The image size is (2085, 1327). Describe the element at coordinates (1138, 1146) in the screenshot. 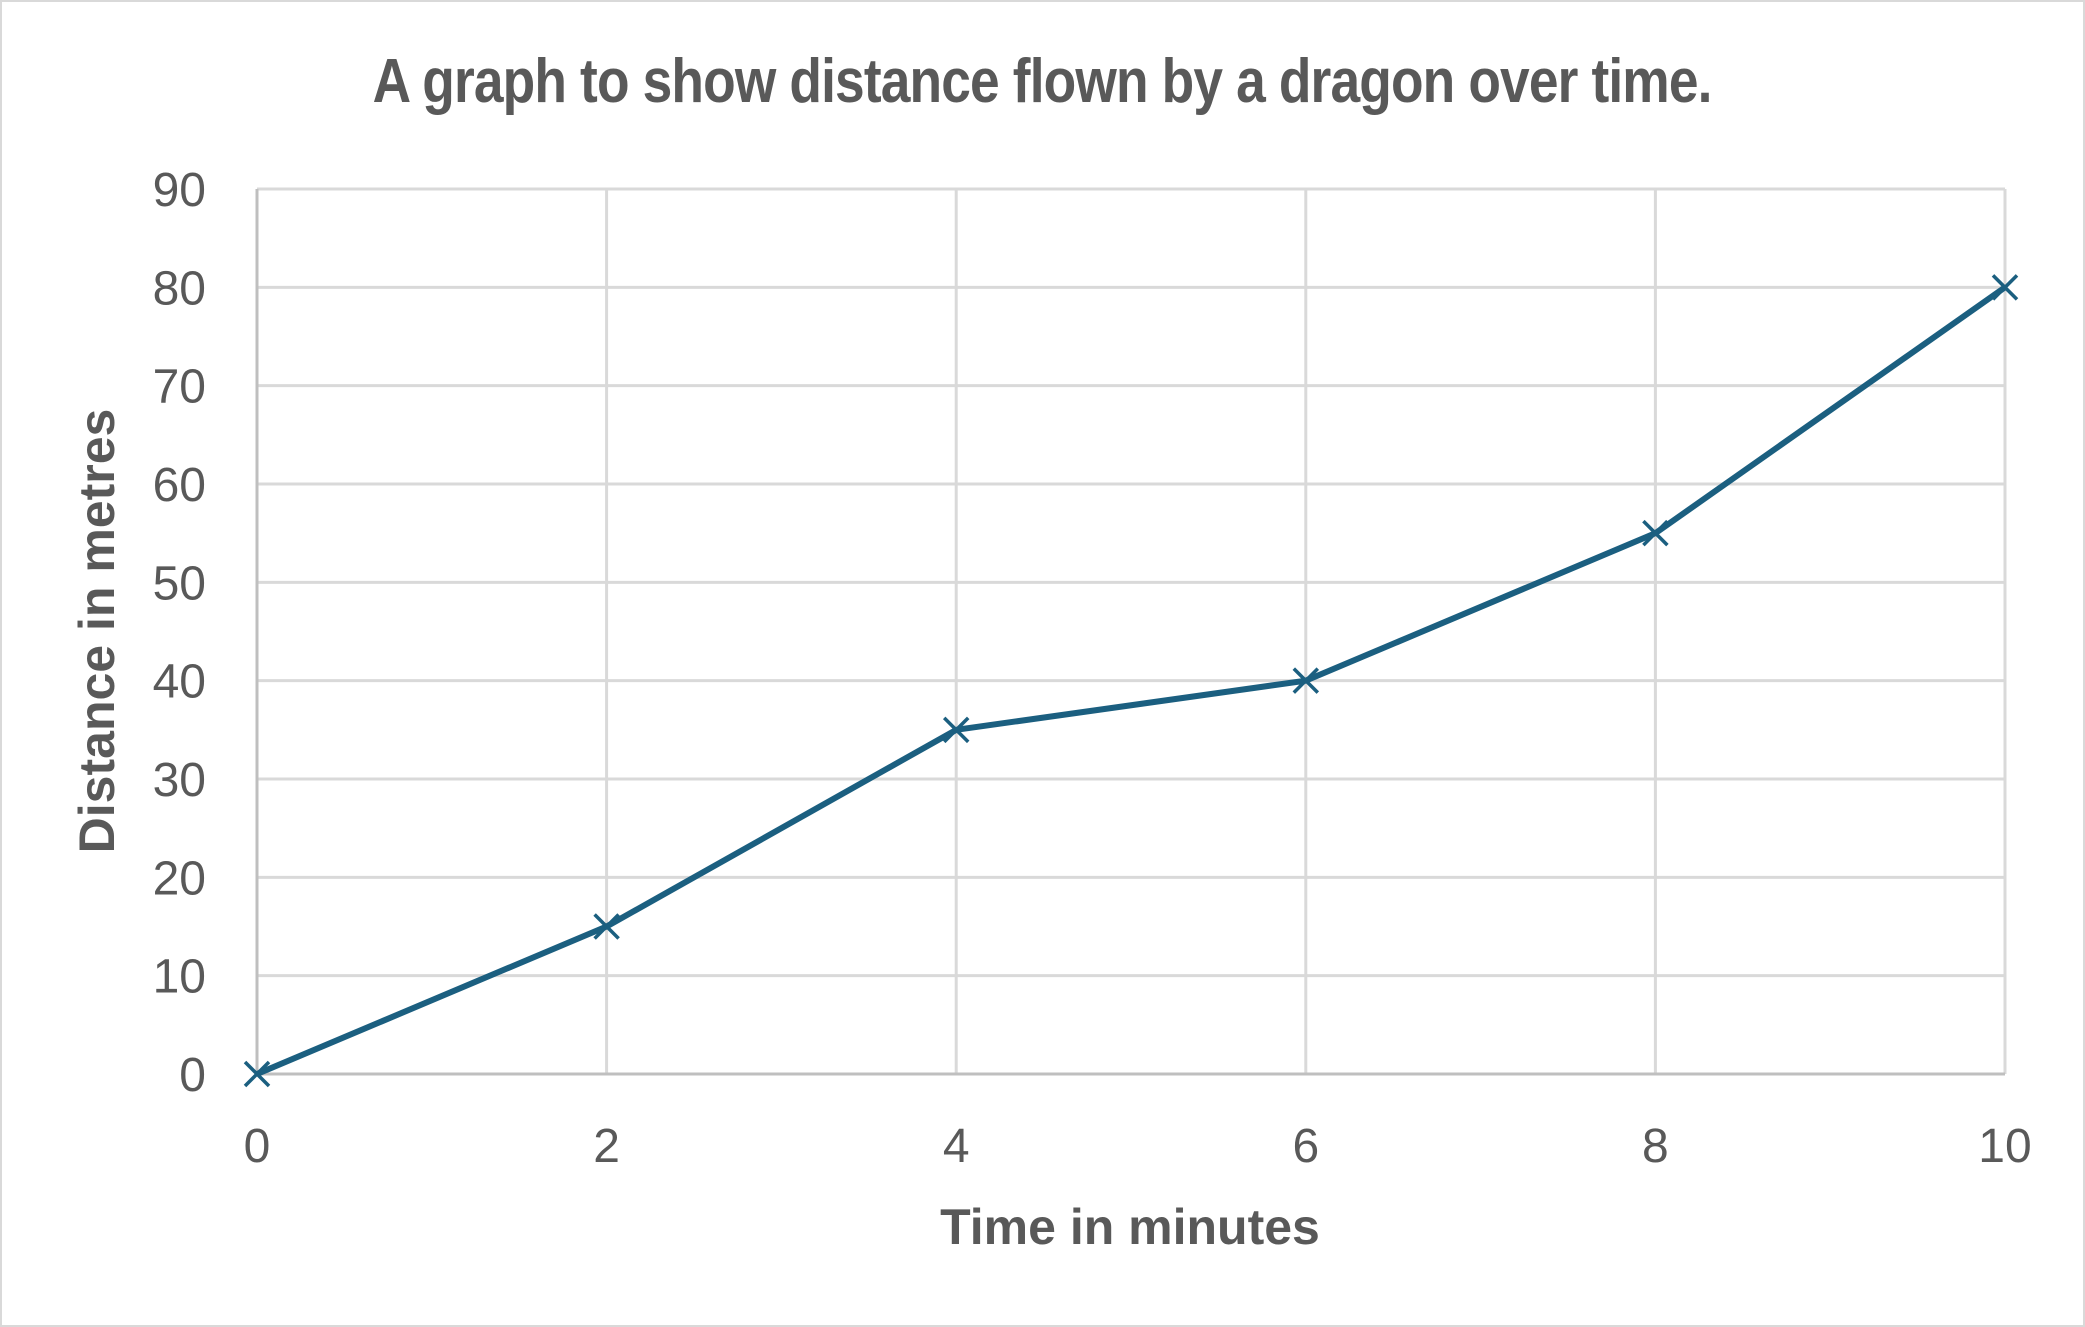

I see `x-axis-ticks: 0 2 4 6 8 10` at that location.